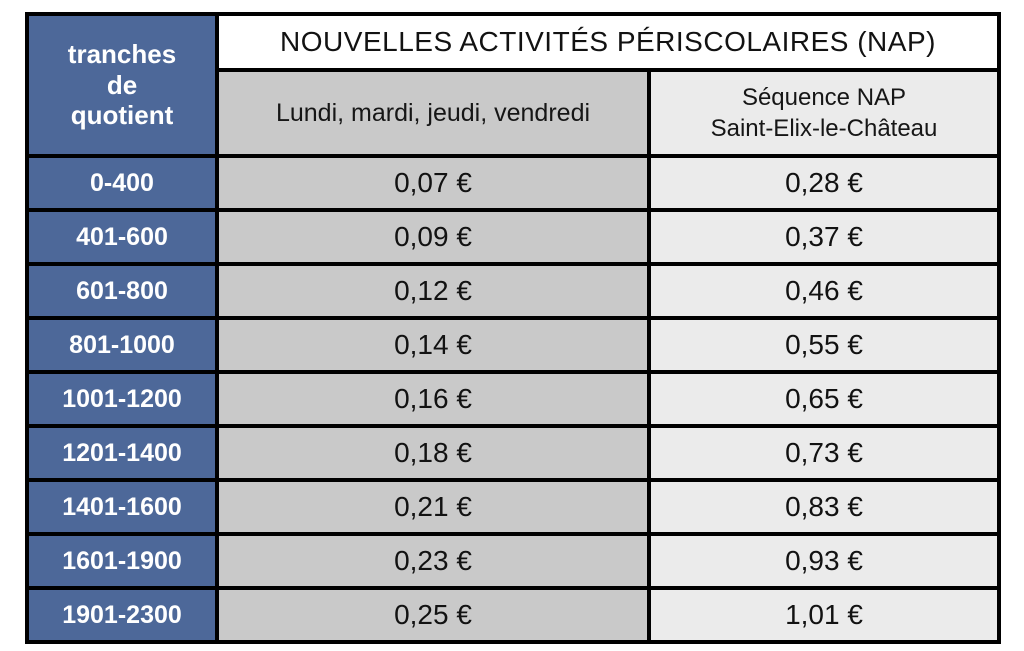 The width and height of the screenshot is (1024, 651). Describe the element at coordinates (122, 291) in the screenshot. I see `tranche-label: 601-800` at that location.